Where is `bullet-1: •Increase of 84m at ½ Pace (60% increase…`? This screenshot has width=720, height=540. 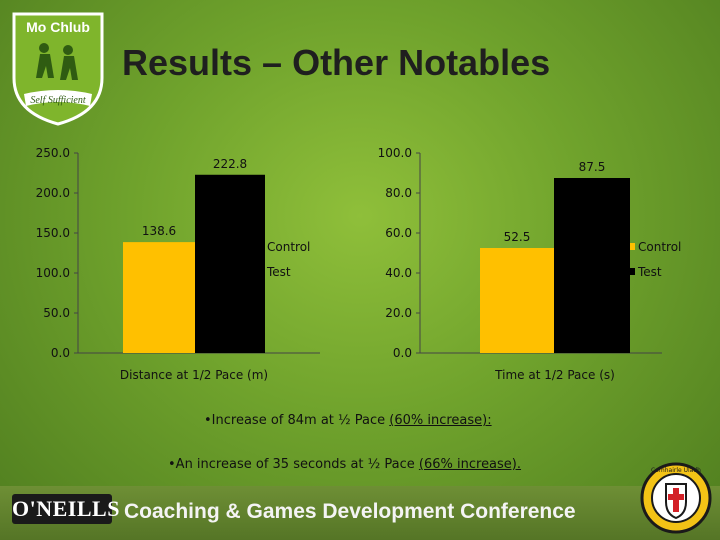 bullet-1: •Increase of 84m at ½ Pace (60% increase… is located at coordinates (348, 420).